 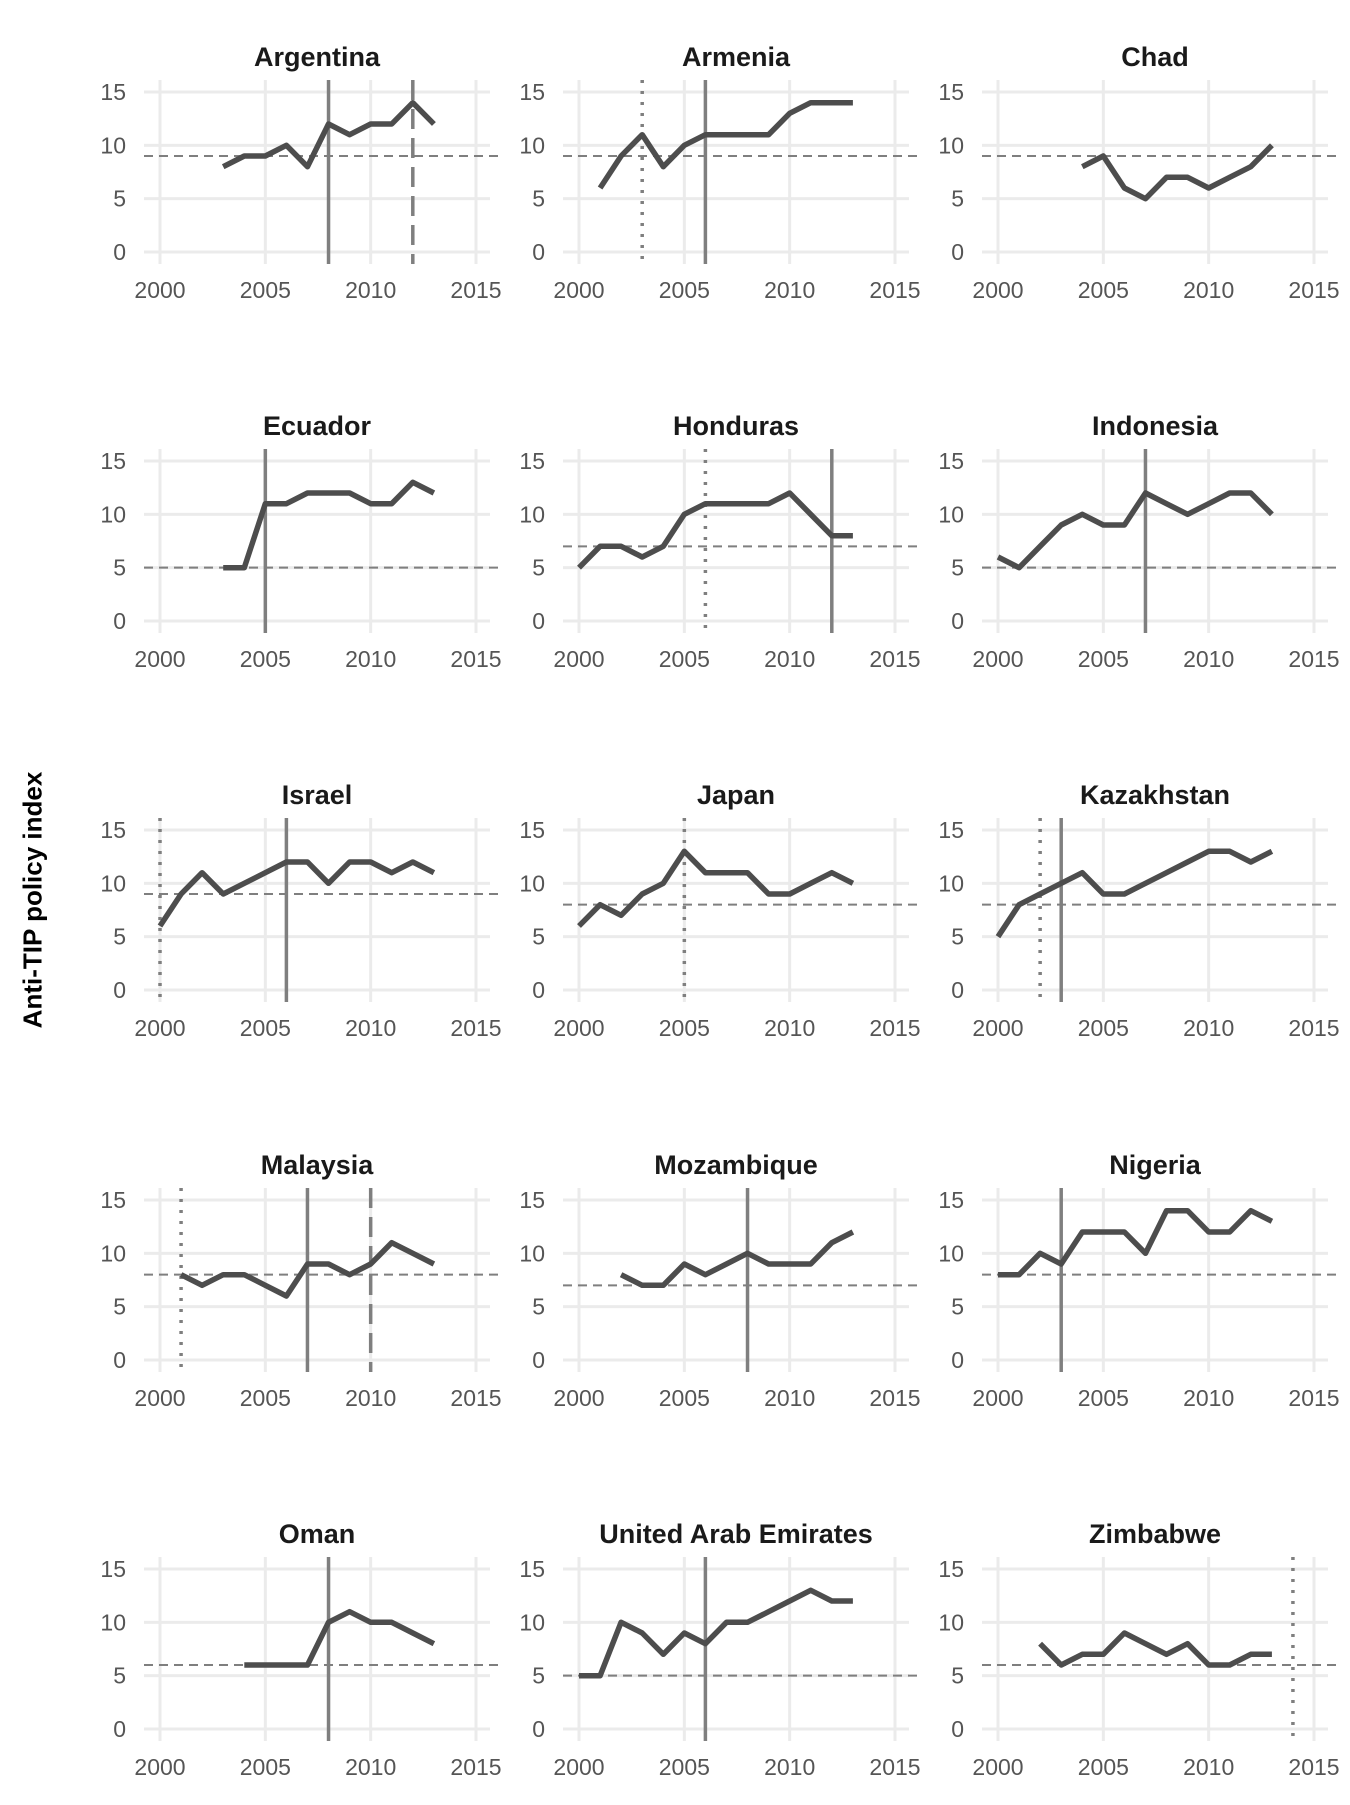 What do you see at coordinates (32, 900) in the screenshot?
I see `y-axis-label: Anti-TIP policy index` at bounding box center [32, 900].